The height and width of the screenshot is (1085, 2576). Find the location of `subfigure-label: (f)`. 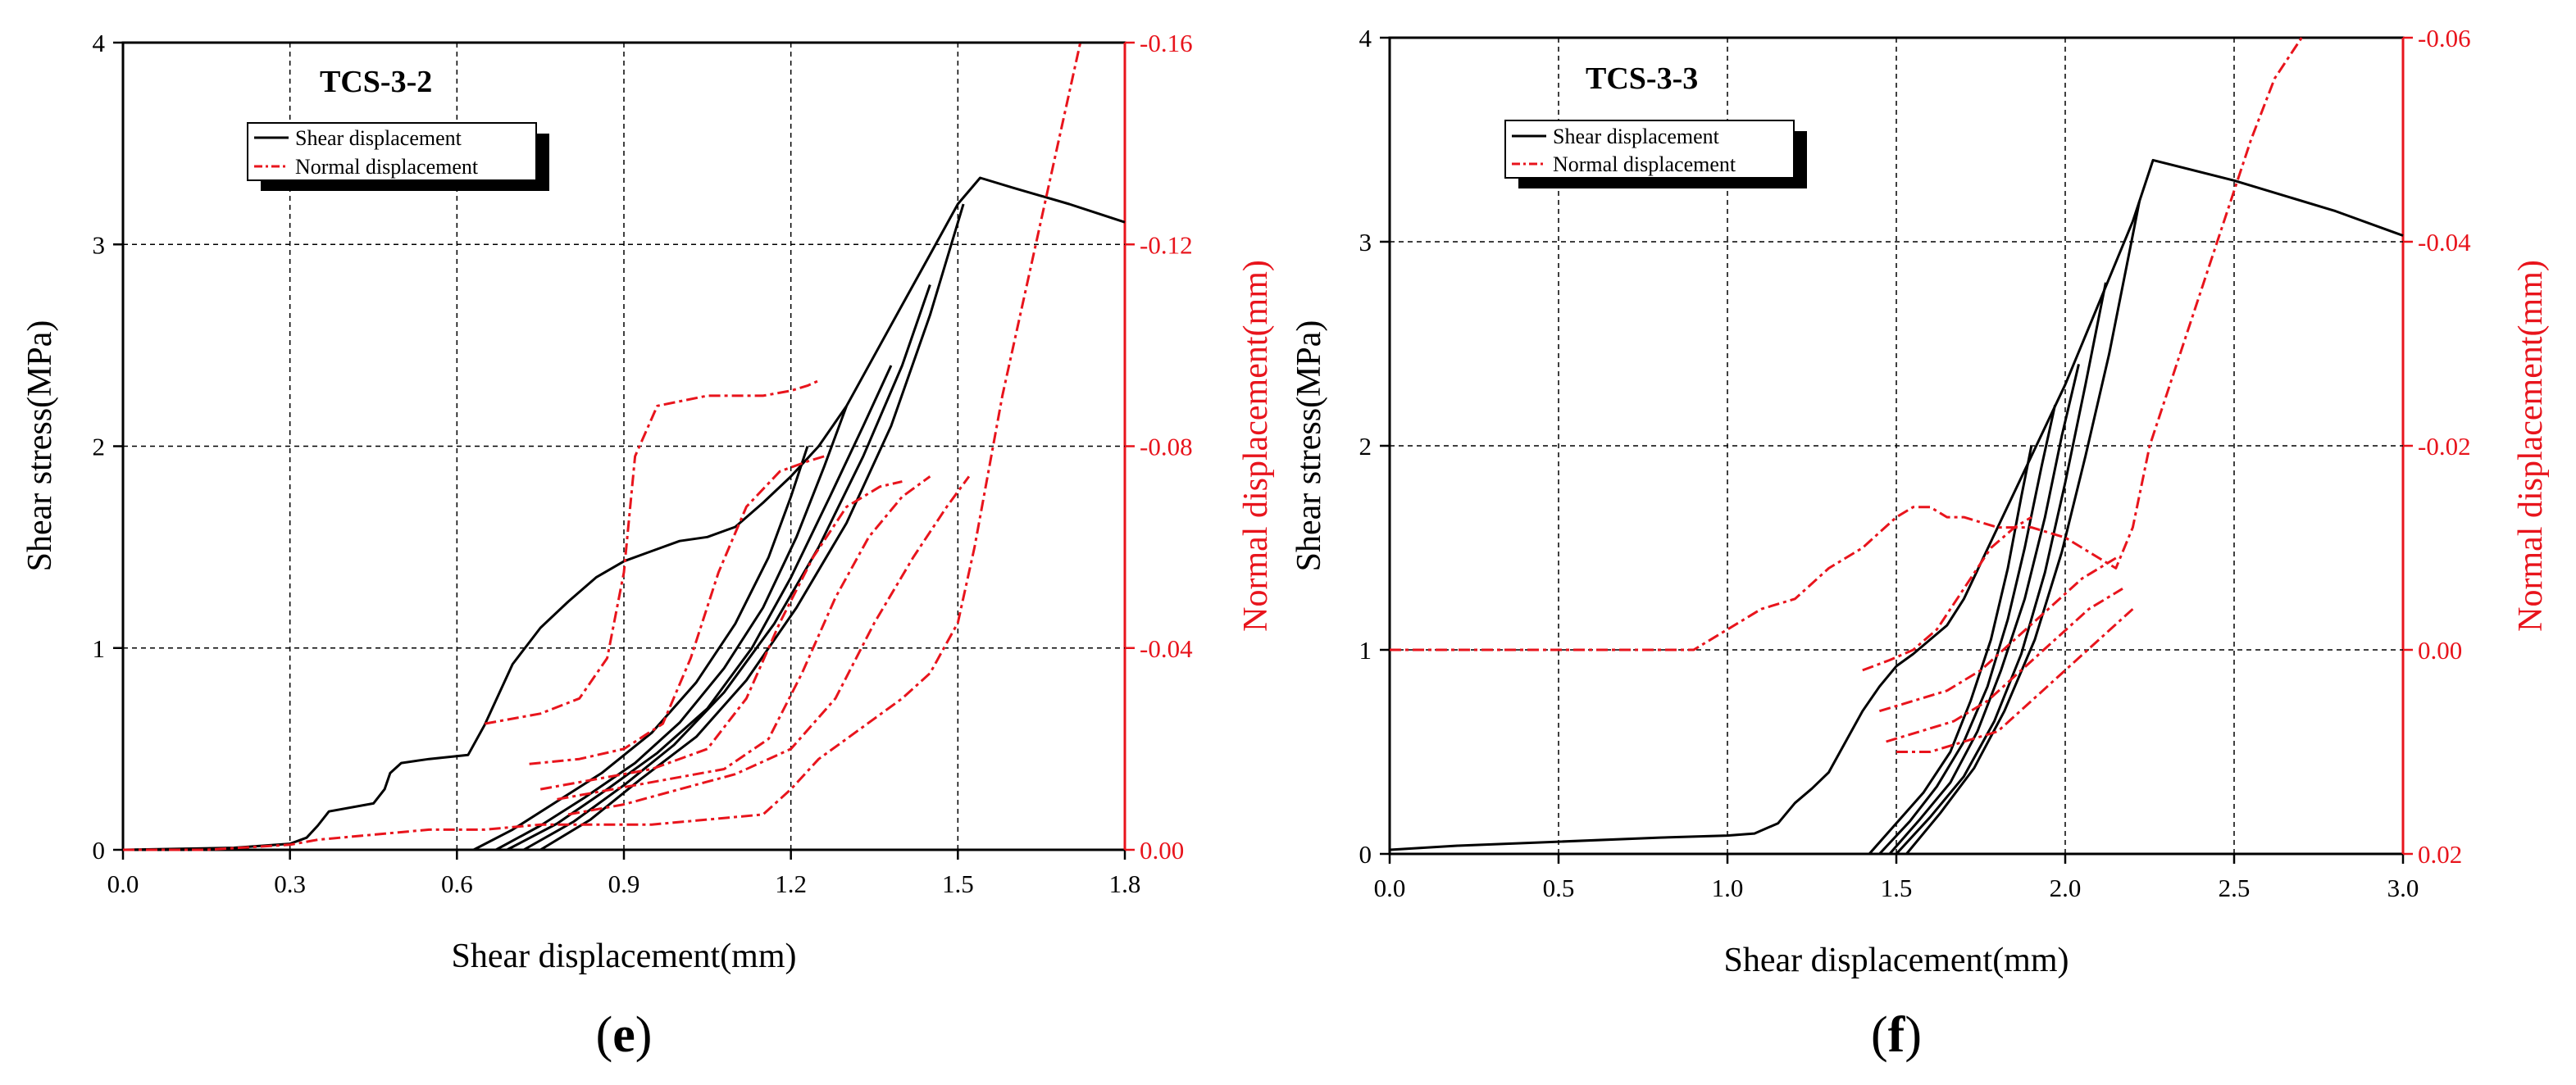

subfigure-label: (f) is located at coordinates (1896, 1035).